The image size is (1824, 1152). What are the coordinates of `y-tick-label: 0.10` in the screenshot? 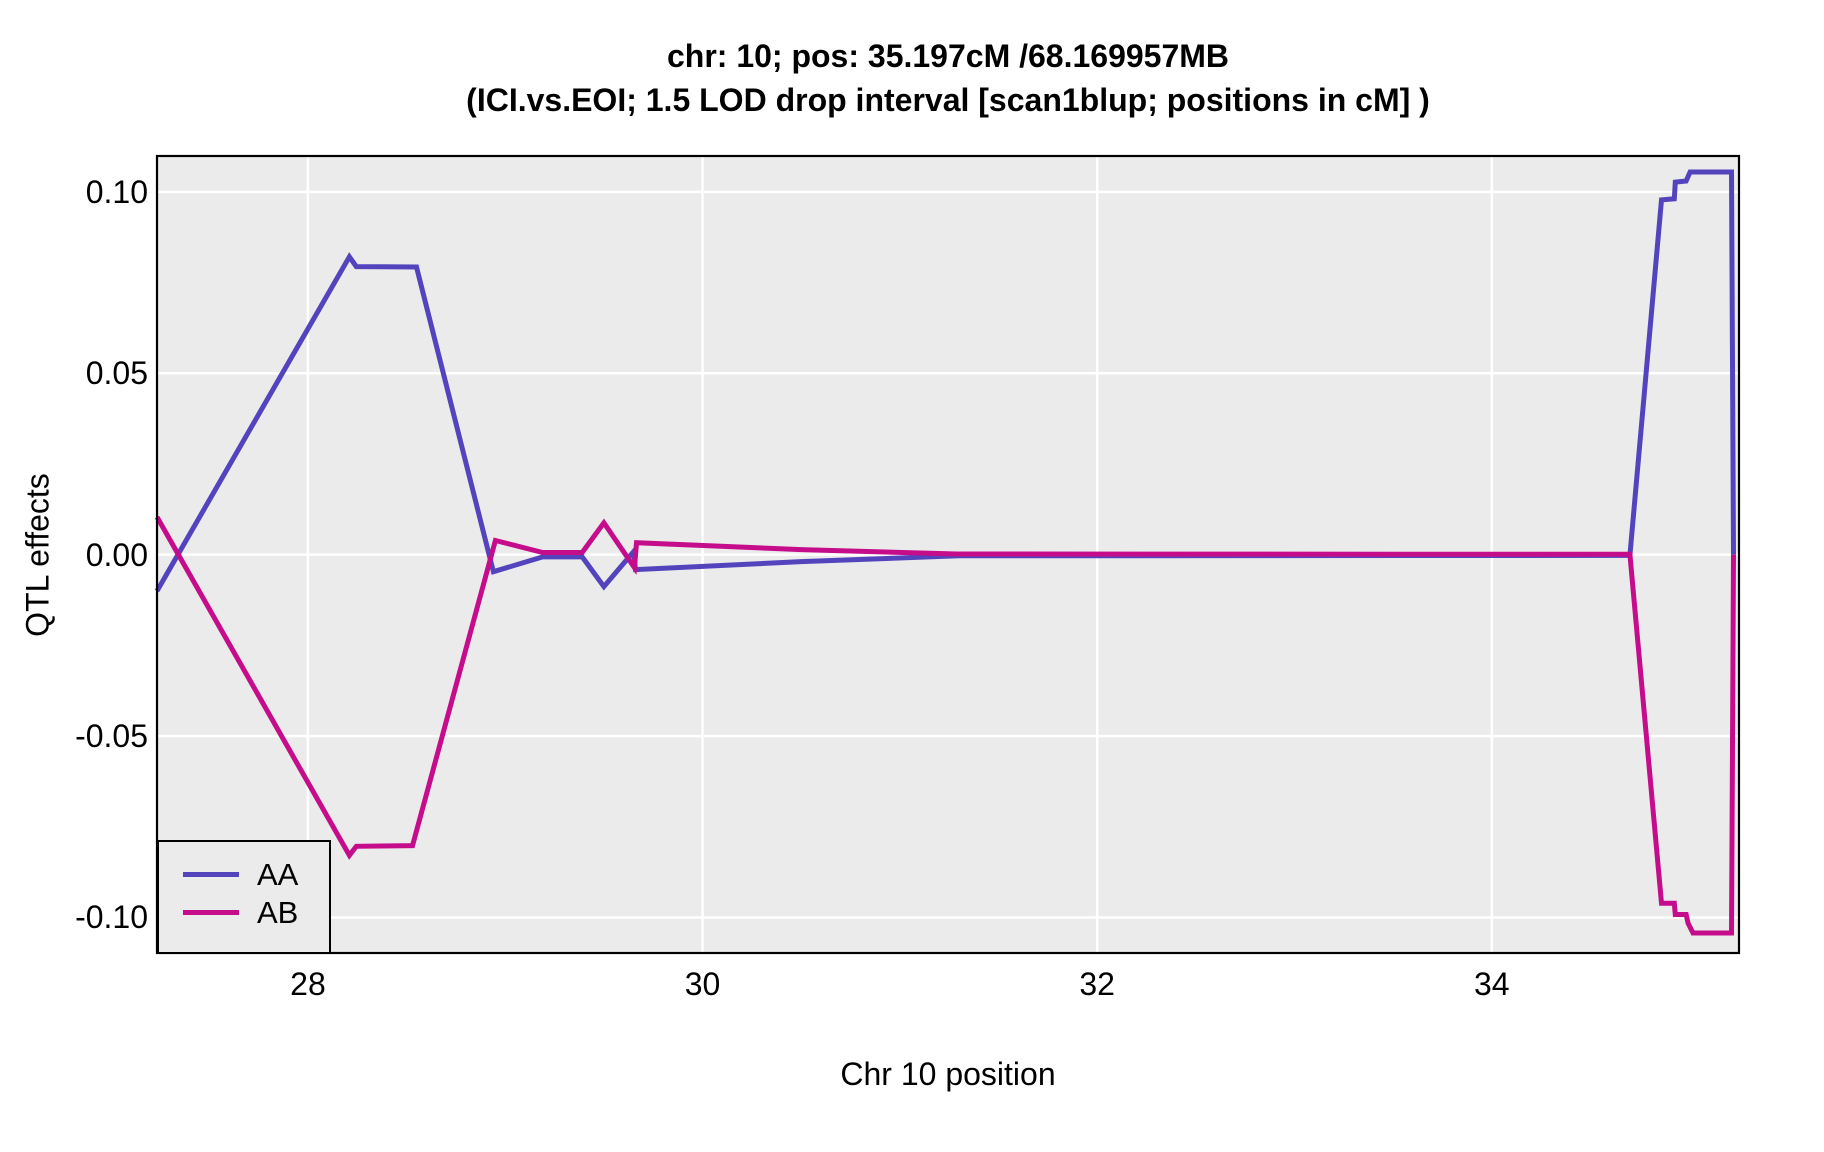 It's located at (116, 191).